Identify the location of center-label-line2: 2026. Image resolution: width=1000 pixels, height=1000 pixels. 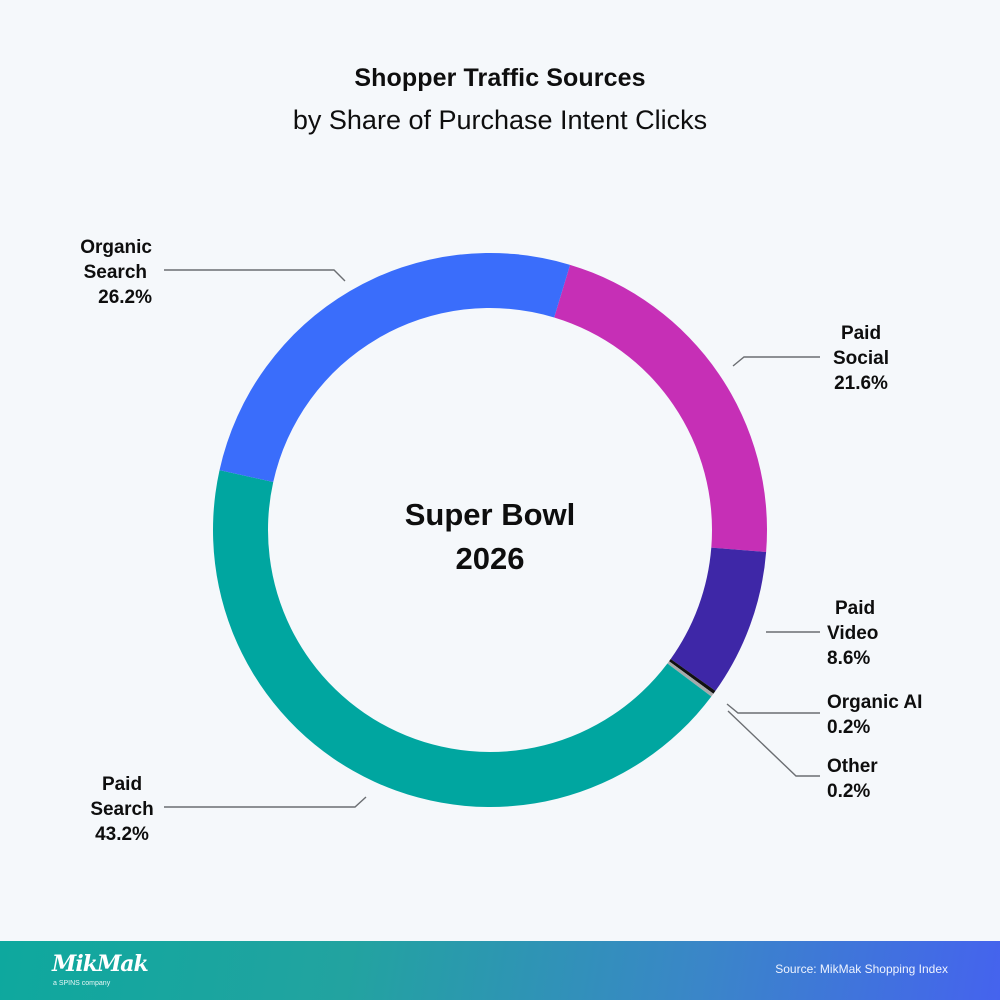
(490, 558).